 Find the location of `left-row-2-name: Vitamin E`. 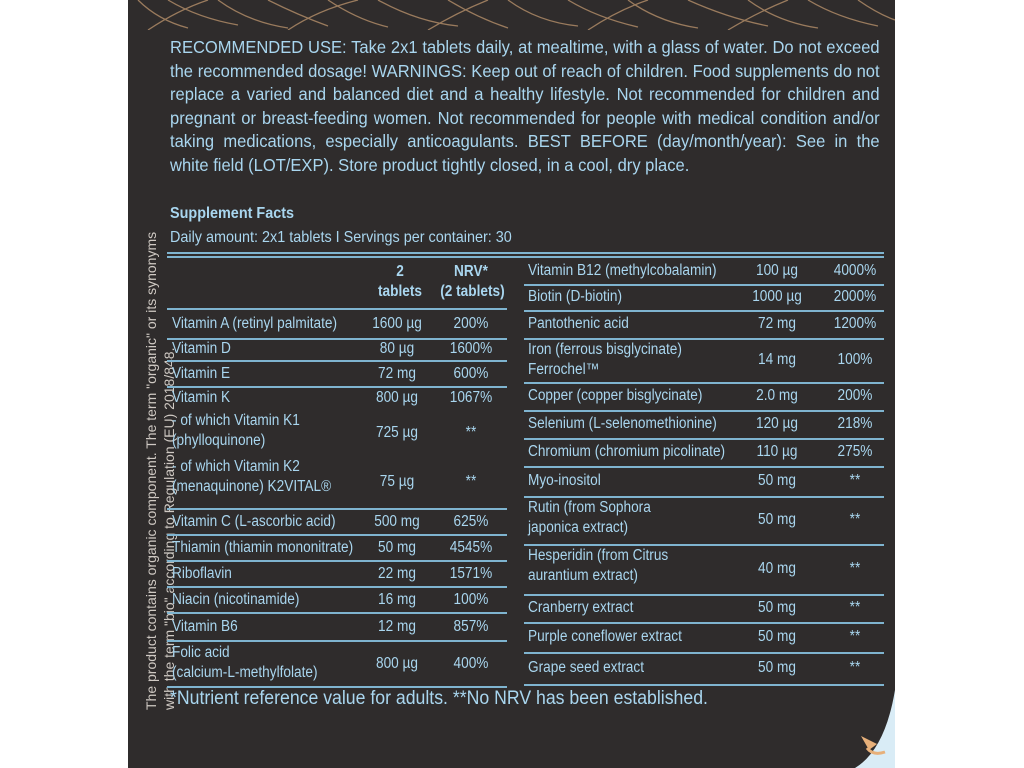

left-row-2-name: Vitamin E is located at coordinates (201, 373).